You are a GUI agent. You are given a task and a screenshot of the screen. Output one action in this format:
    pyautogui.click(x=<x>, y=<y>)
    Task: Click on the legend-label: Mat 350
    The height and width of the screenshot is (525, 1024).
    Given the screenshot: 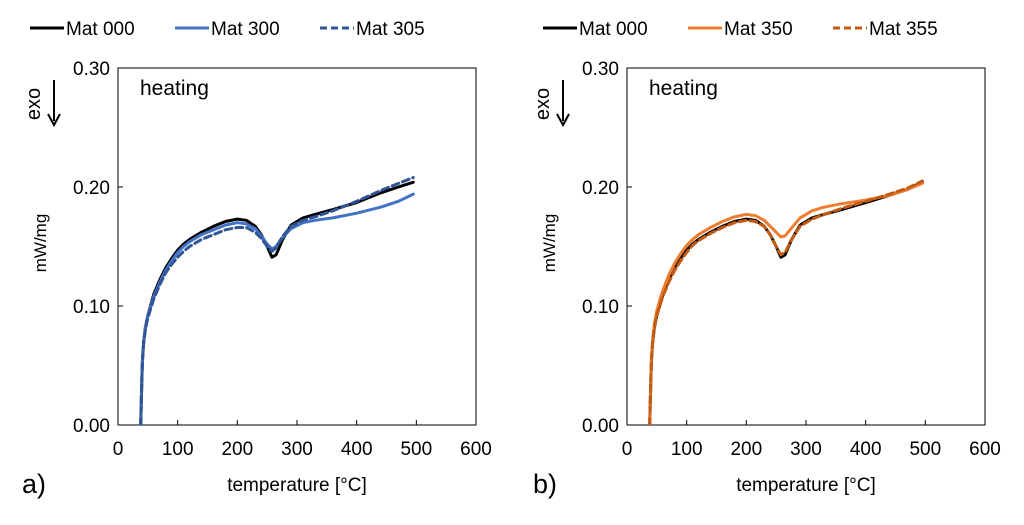 What is the action you would take?
    pyautogui.click(x=758, y=29)
    